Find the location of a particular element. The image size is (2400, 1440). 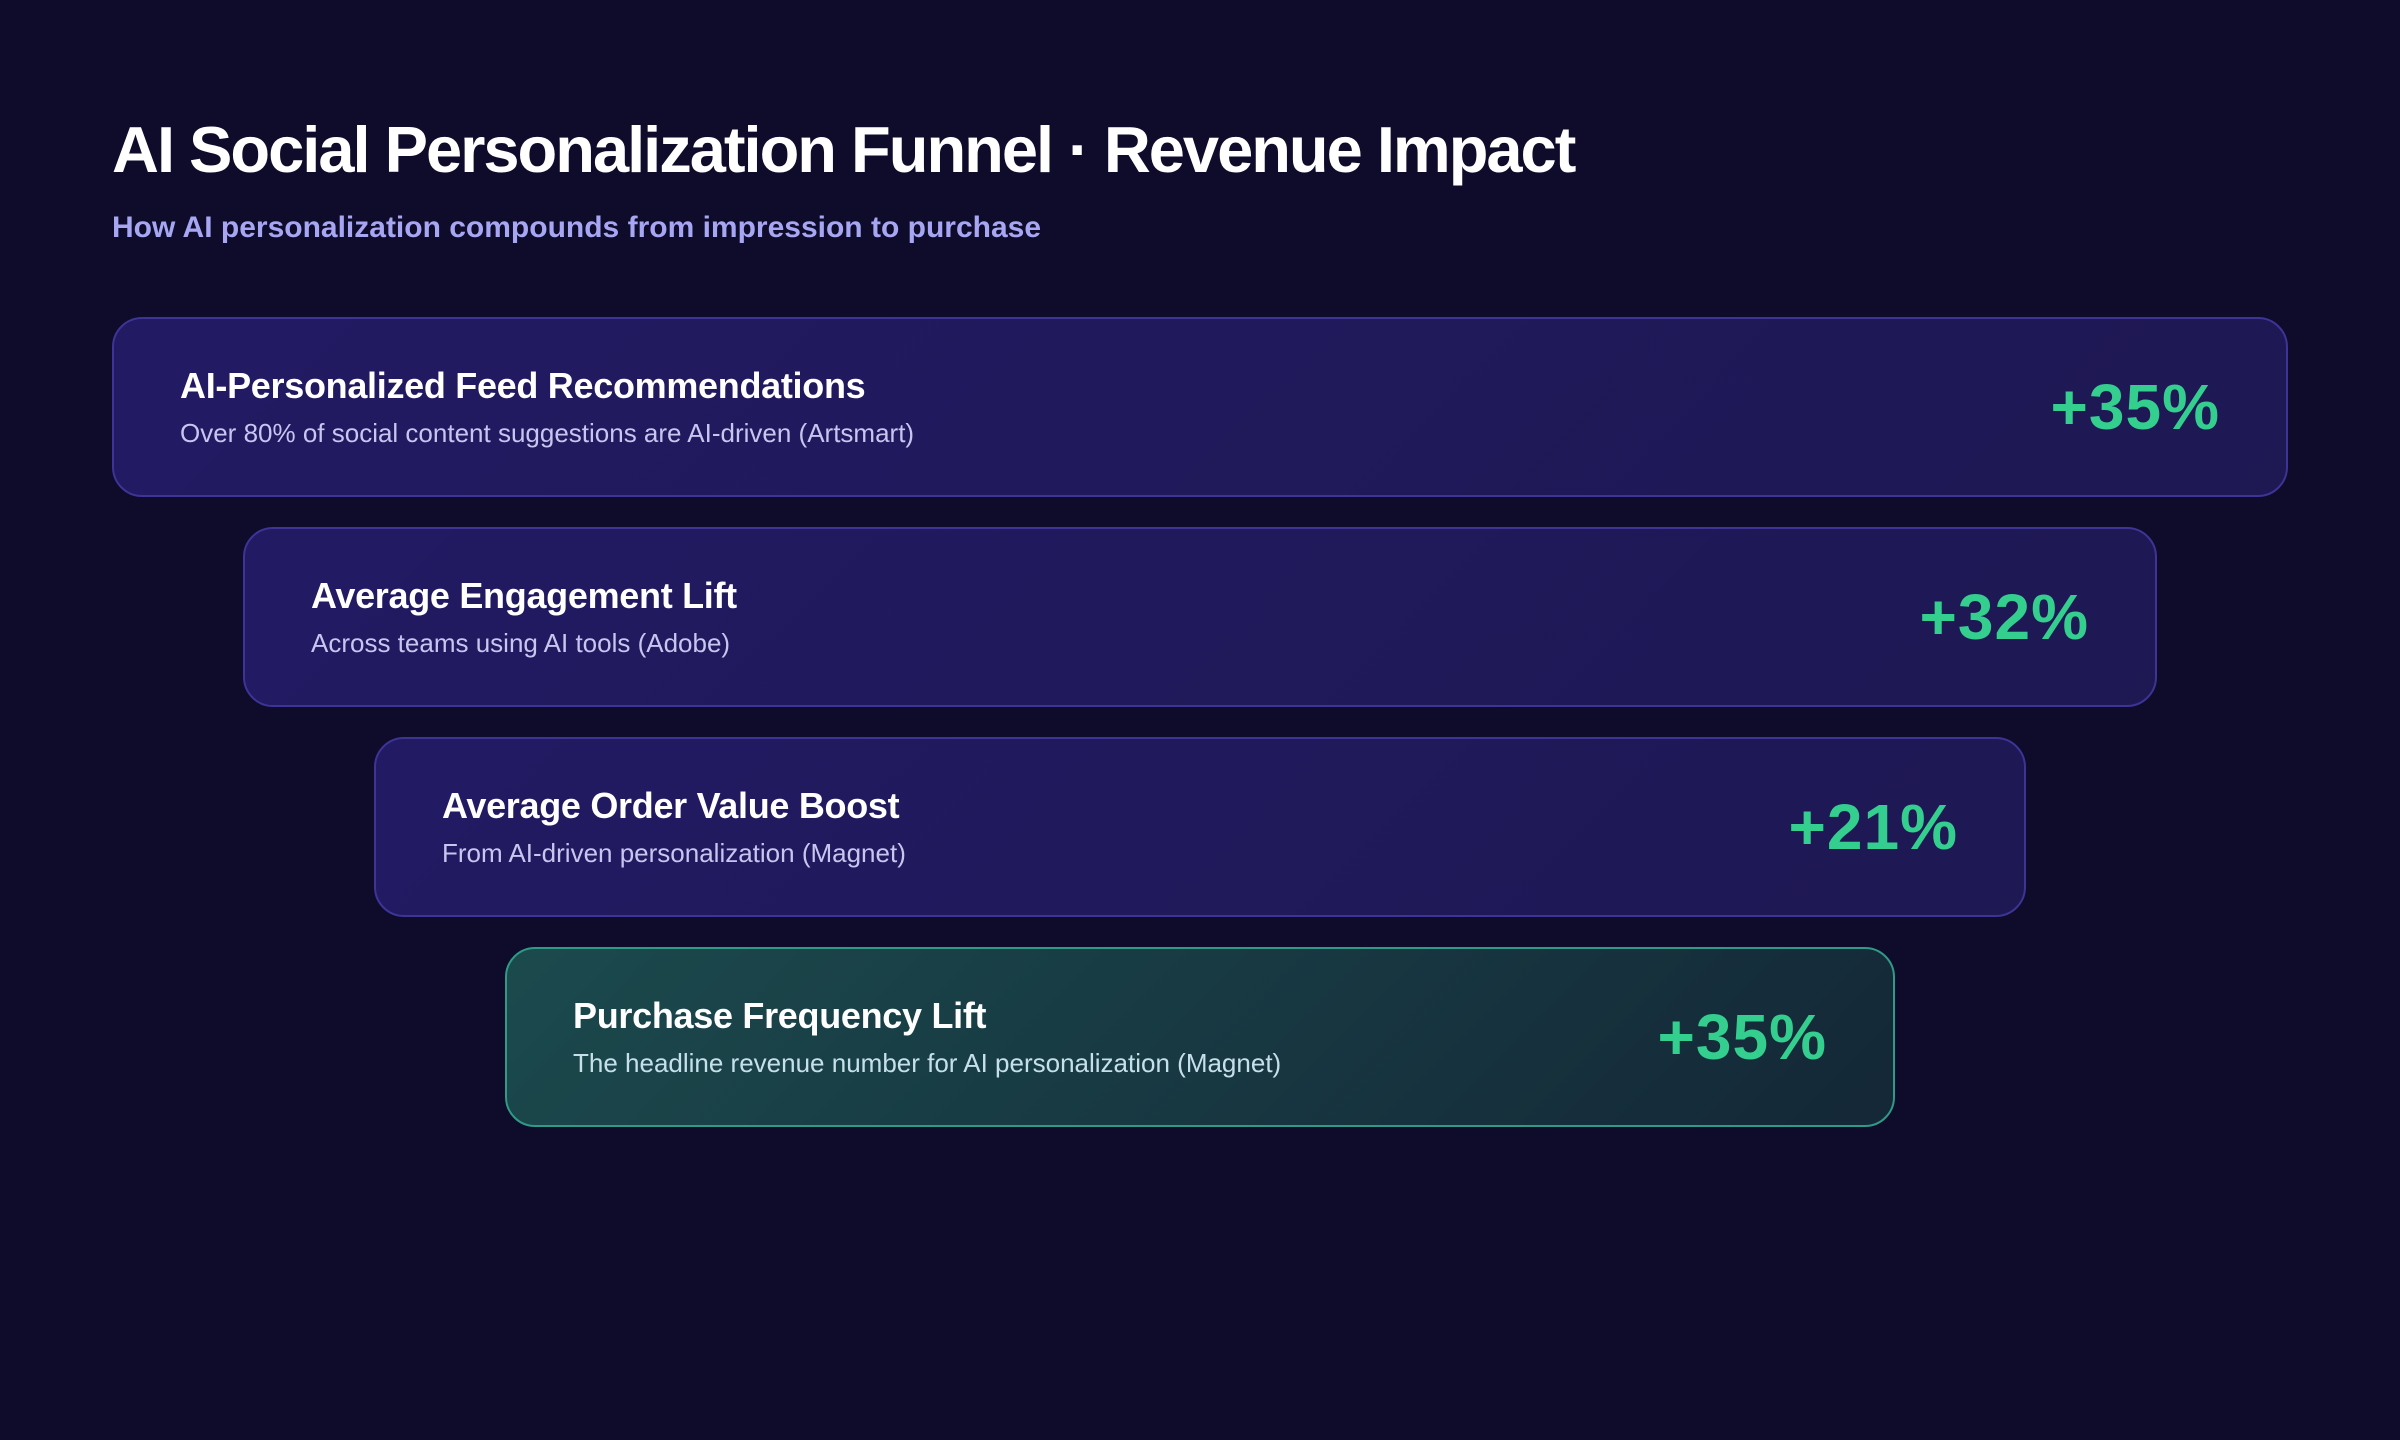

stage-value: +32% is located at coordinates (2004, 617).